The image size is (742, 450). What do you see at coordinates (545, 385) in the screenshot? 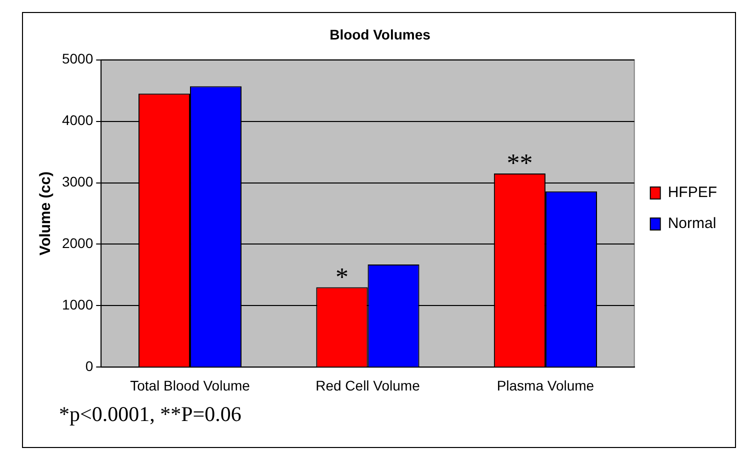
I see `x-tick-label: Plasma Volume` at bounding box center [545, 385].